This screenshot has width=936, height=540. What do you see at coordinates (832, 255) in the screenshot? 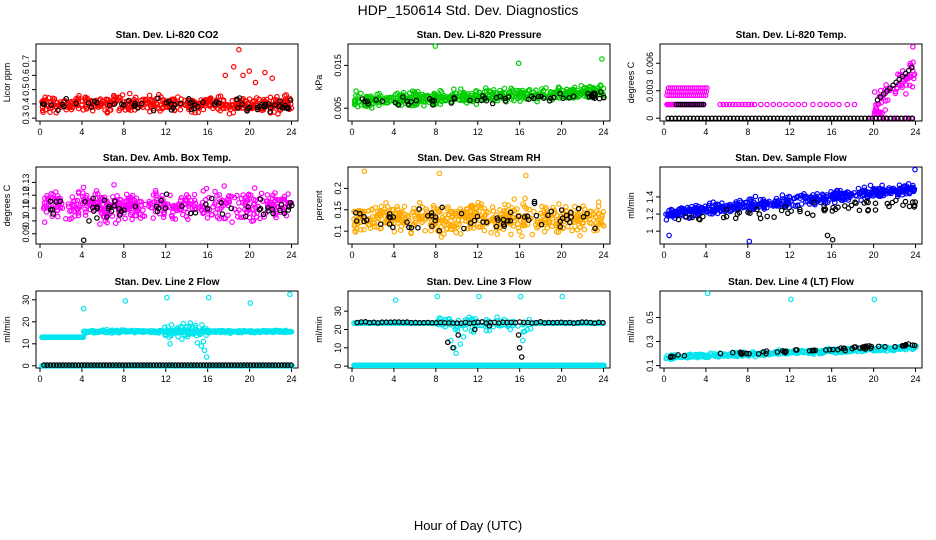
I see `x-tick-label: 16` at bounding box center [832, 255].